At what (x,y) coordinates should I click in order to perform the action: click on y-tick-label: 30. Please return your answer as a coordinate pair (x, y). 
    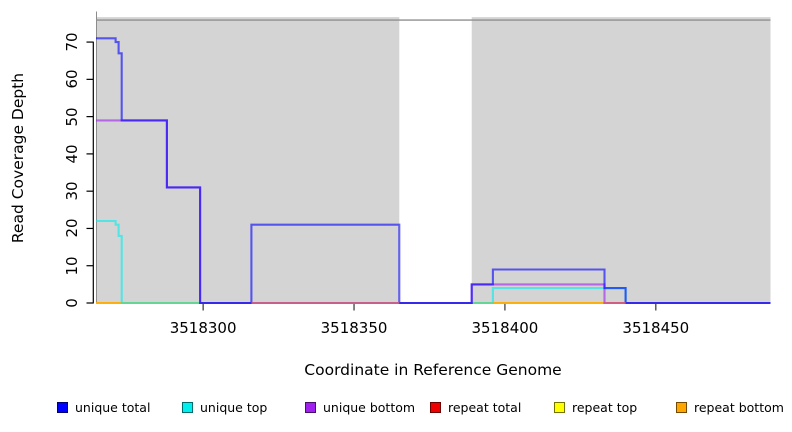
    Looking at the image, I should click on (72, 191).